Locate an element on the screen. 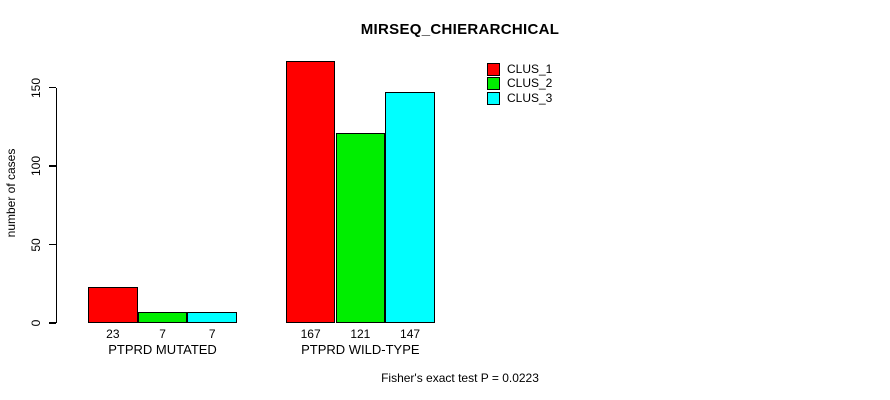  bar-clus_2-ptprd-mutated is located at coordinates (162, 317).